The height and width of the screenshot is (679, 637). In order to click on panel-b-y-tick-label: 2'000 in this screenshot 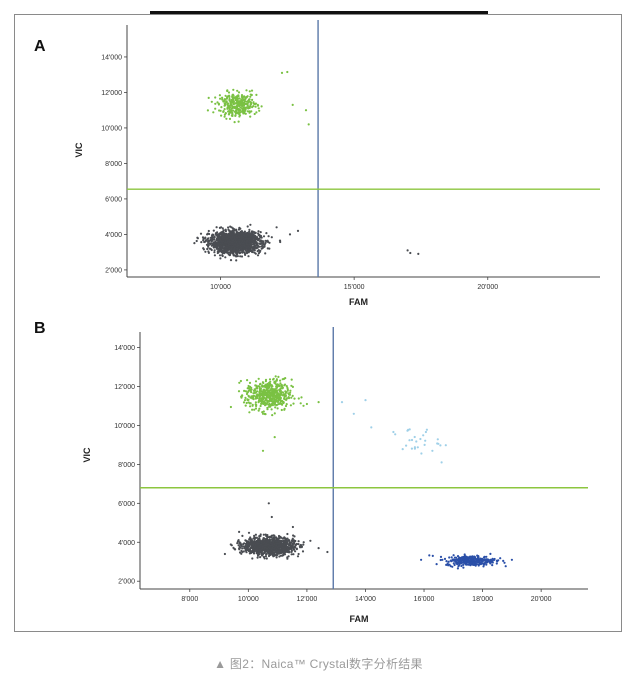, I will do `click(126, 582)`.